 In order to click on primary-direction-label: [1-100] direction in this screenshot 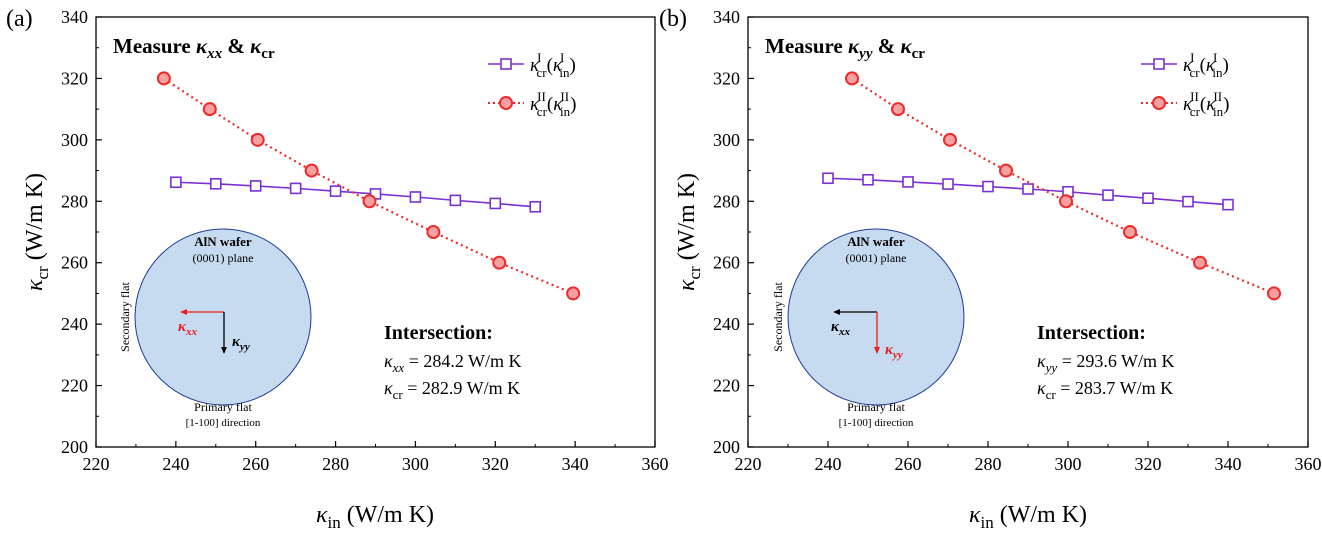, I will do `click(876, 423)`.